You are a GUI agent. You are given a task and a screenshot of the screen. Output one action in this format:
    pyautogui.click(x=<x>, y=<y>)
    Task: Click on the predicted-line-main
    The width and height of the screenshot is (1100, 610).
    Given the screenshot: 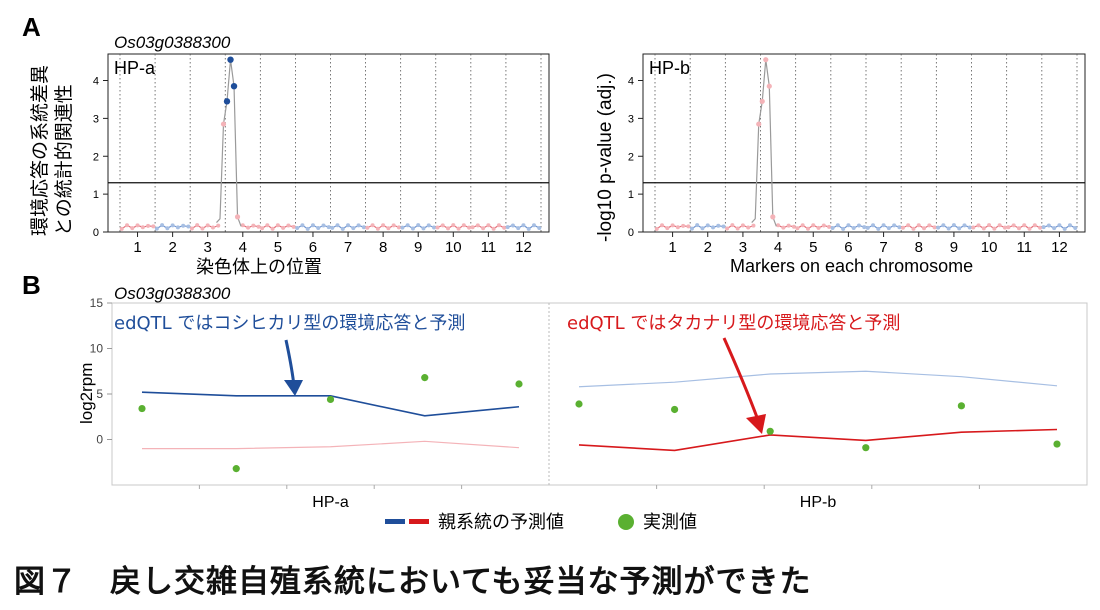 What is the action you would take?
    pyautogui.click(x=818, y=440)
    